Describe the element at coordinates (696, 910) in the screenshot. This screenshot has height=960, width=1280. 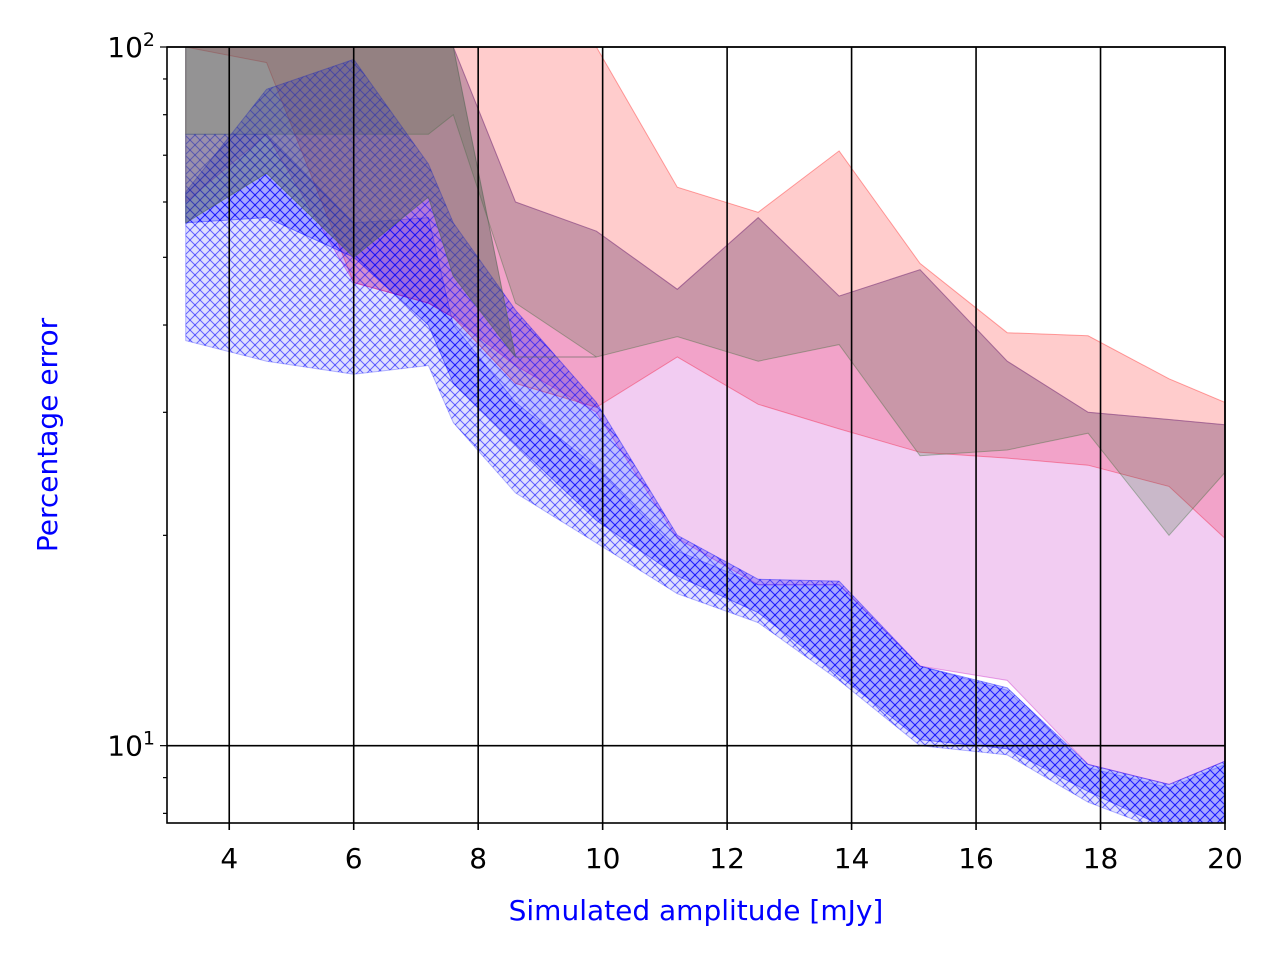
I see `x-axis-title: Simulated amplitude [mJy]` at that location.